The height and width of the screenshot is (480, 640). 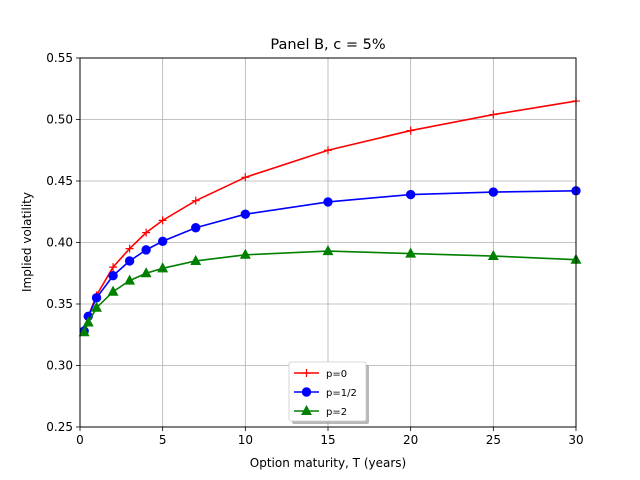 I want to click on y-tick-label: 0.40, so click(x=59, y=243).